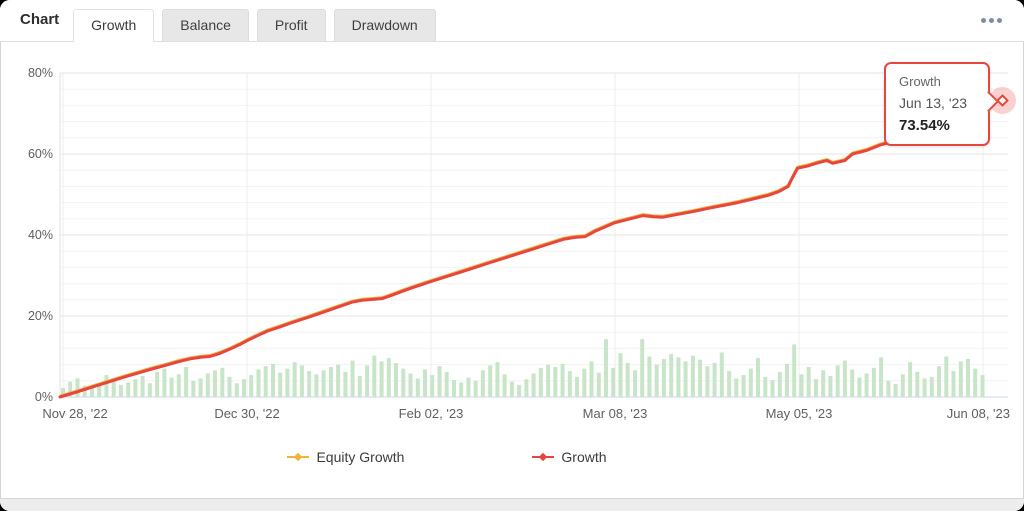  I want to click on svg-text: May 05, '23, so click(799, 413).